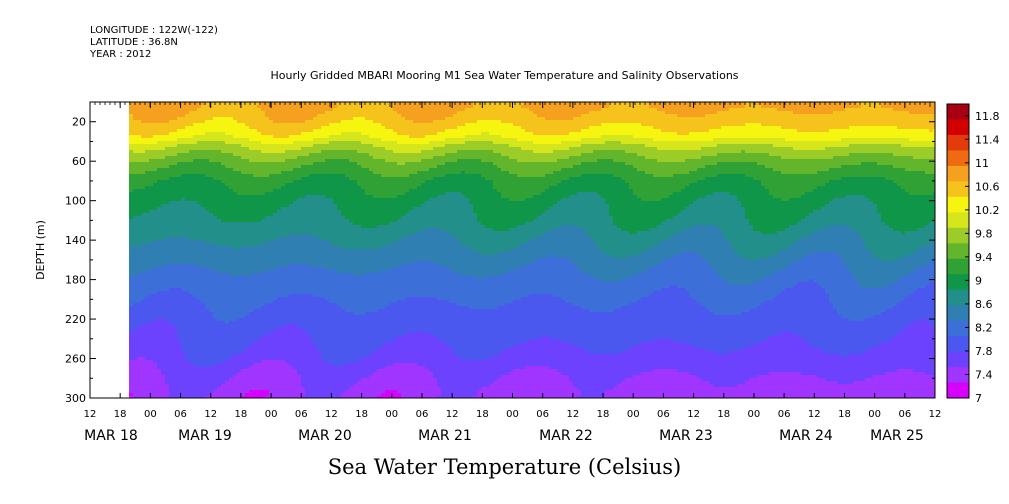 The height and width of the screenshot is (504, 1009). I want to click on colorbar-label: 11.8, so click(987, 116).